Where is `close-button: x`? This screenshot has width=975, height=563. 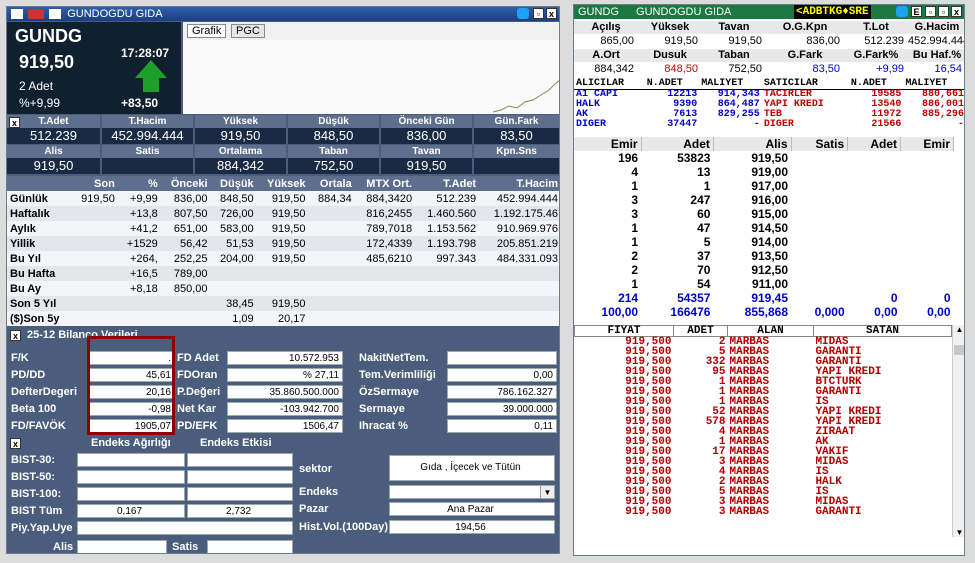
close-button: x is located at coordinates (551, 13).